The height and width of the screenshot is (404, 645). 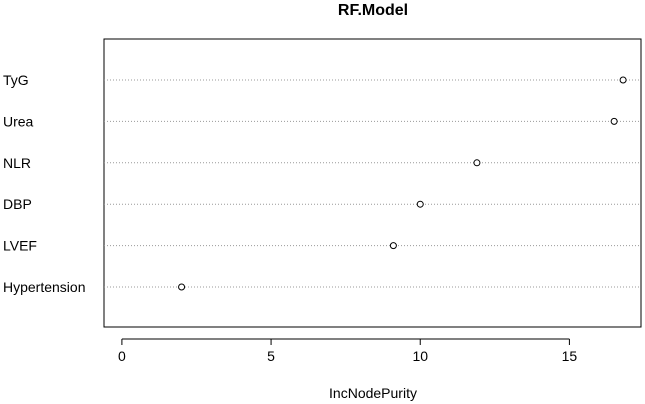 What do you see at coordinates (373, 10) in the screenshot?
I see `chart-title: RF.Model` at bounding box center [373, 10].